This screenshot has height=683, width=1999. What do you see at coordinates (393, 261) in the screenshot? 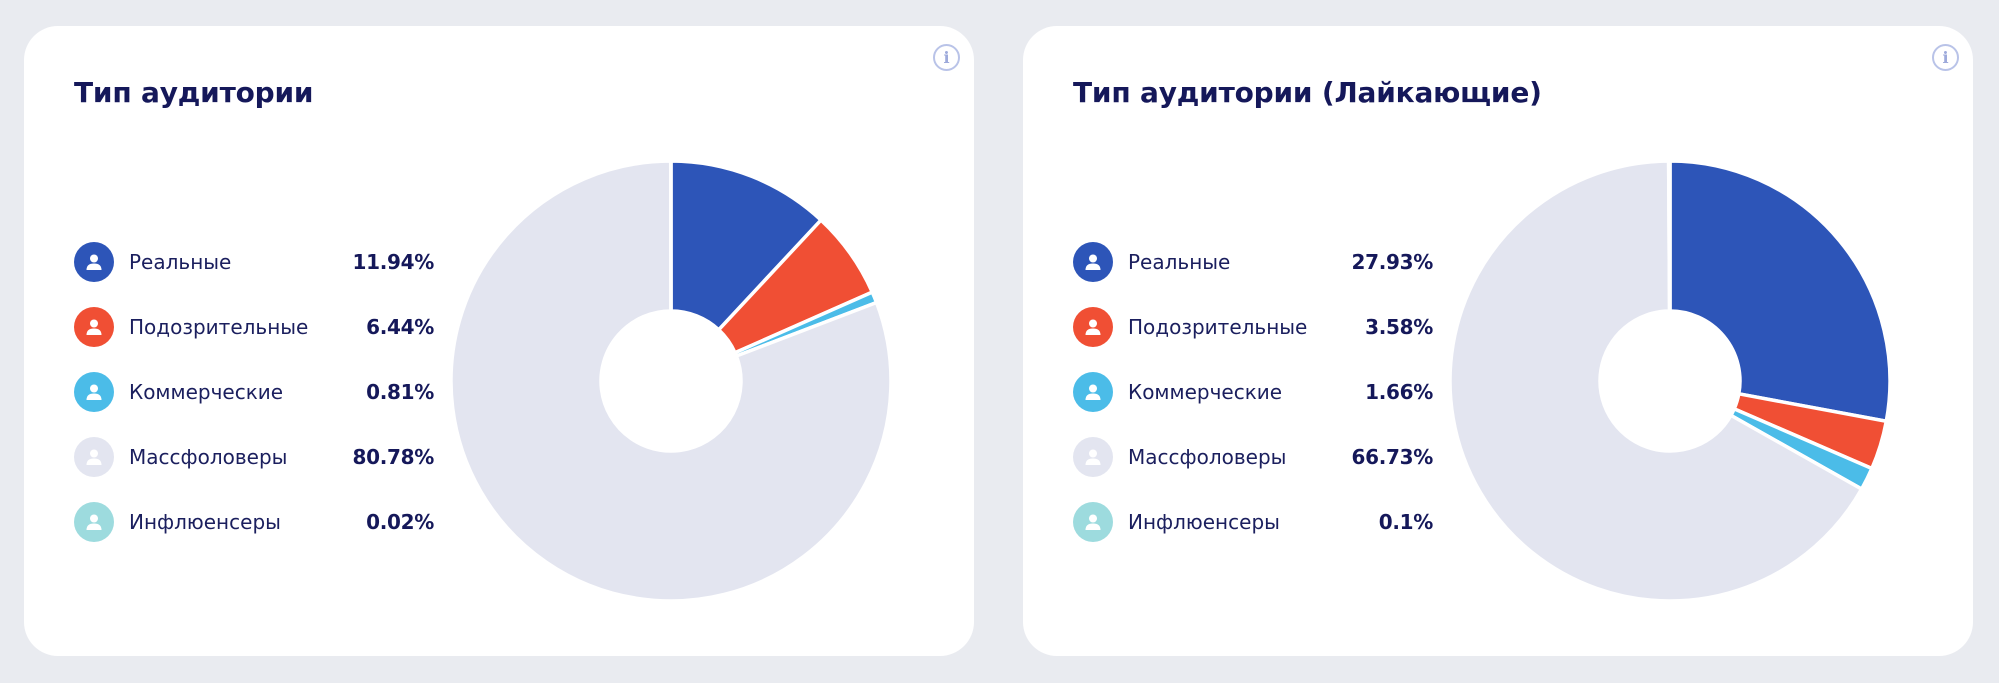
I see `legend-value: 11.94%` at bounding box center [393, 261].